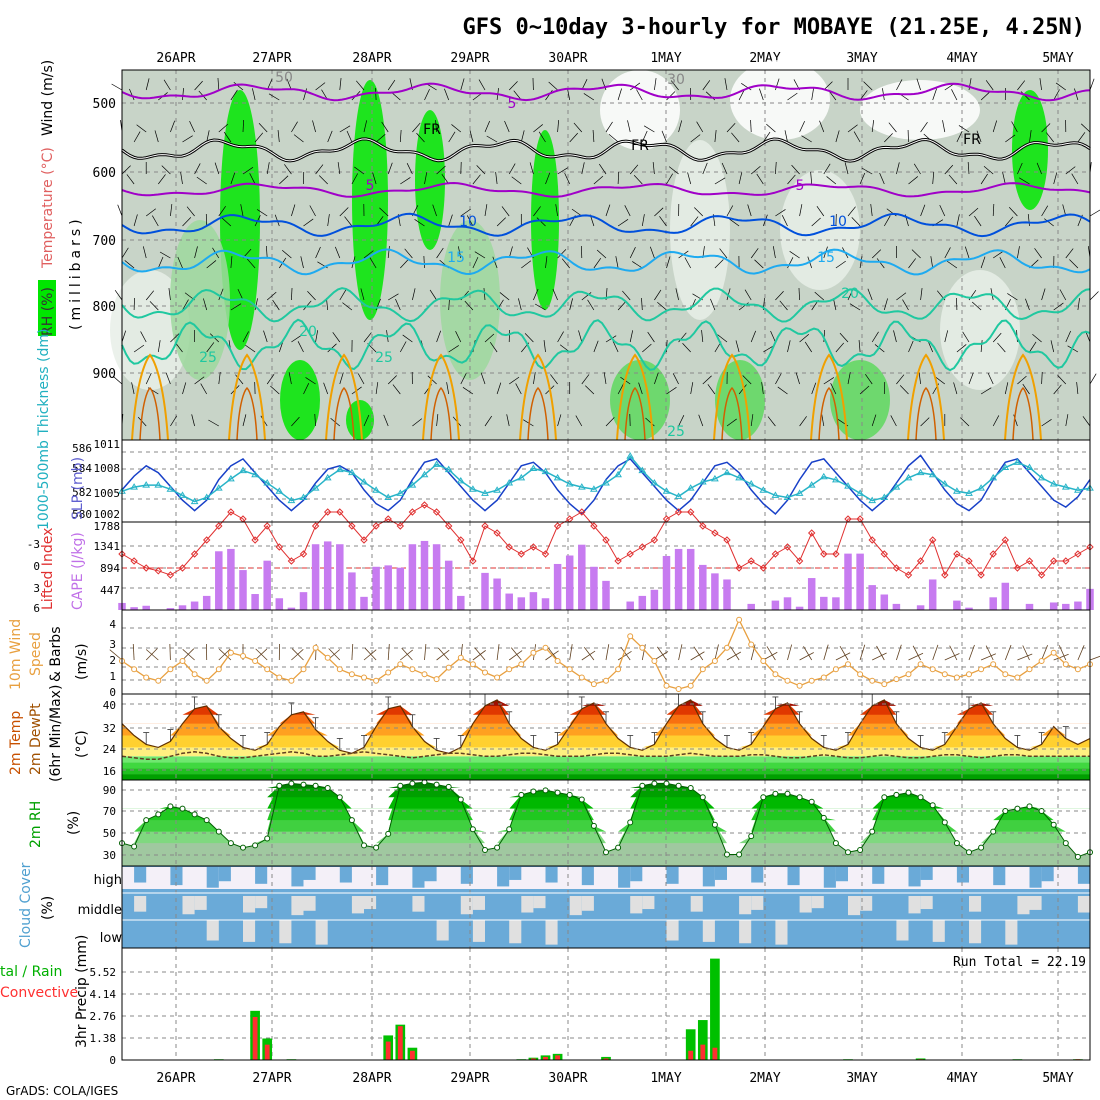 This screenshot has width=1100, height=1100. What do you see at coordinates (606, 1059) in the screenshot?
I see `precip-convective-bar` at bounding box center [606, 1059].